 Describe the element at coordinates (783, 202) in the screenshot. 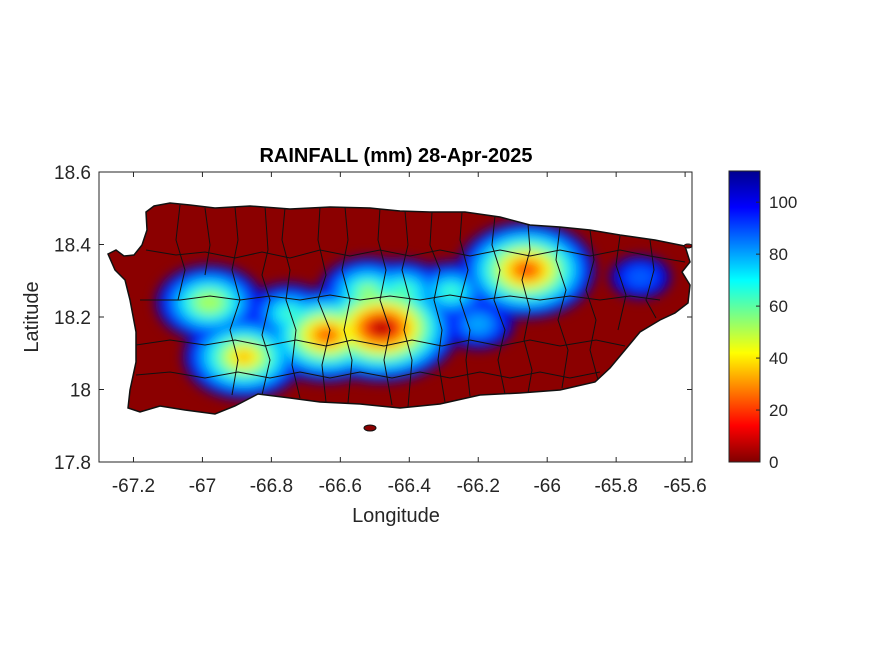

I see `colorbar-tick-label: 100` at that location.